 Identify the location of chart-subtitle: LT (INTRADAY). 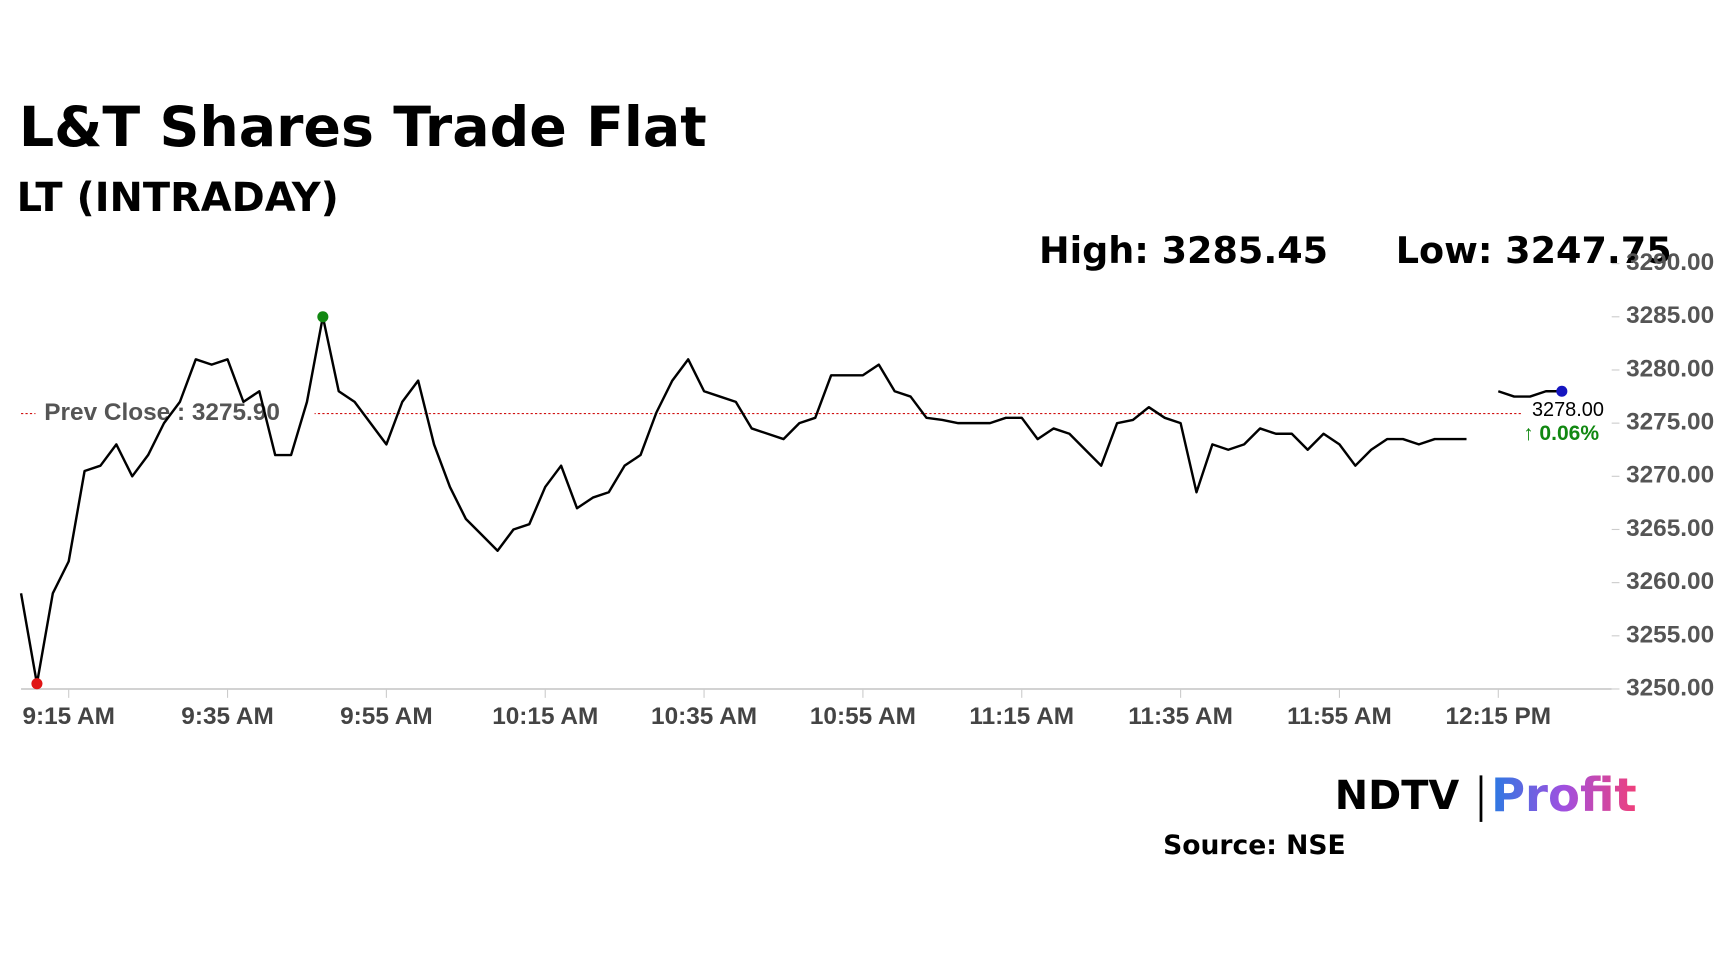
(178, 198).